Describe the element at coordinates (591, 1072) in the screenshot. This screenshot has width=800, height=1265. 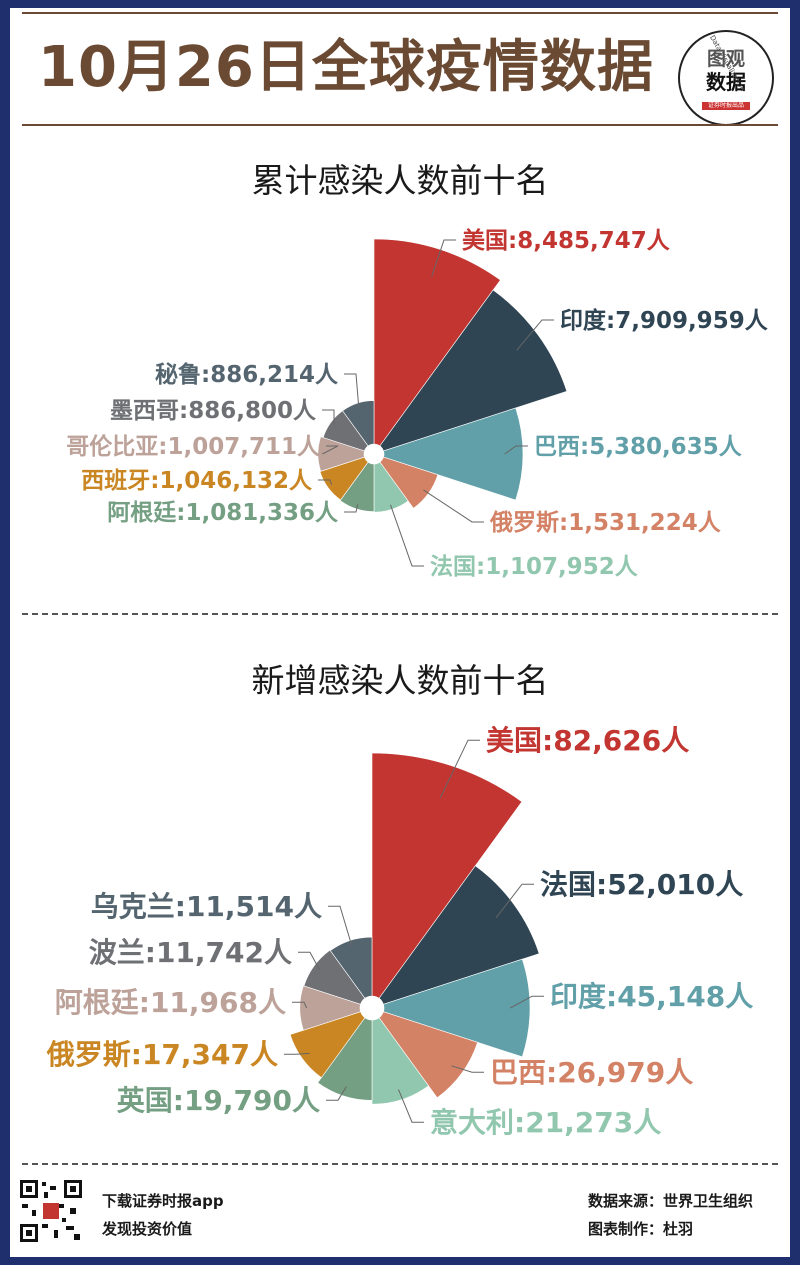
I see `slice-label-3: 巴西:26,979人` at that location.